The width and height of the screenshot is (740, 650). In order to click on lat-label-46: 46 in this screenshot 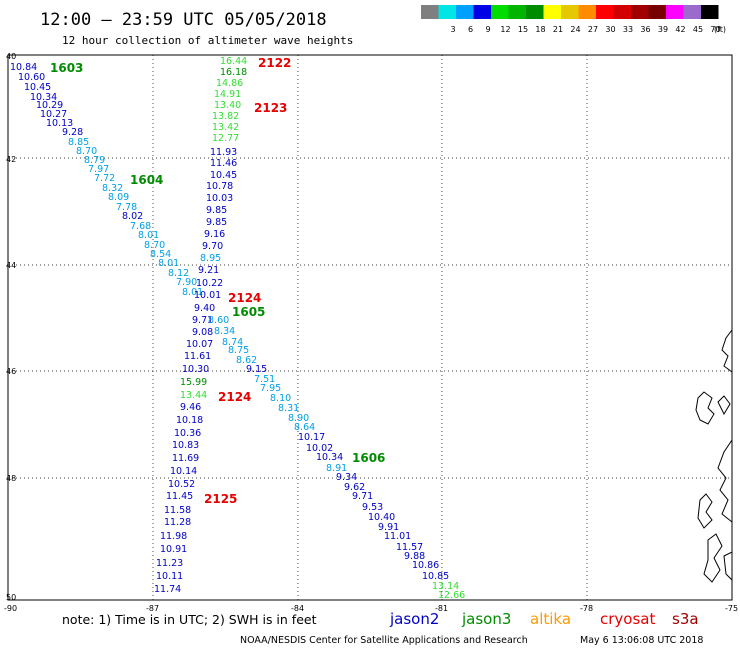, I will do `click(11, 371)`.